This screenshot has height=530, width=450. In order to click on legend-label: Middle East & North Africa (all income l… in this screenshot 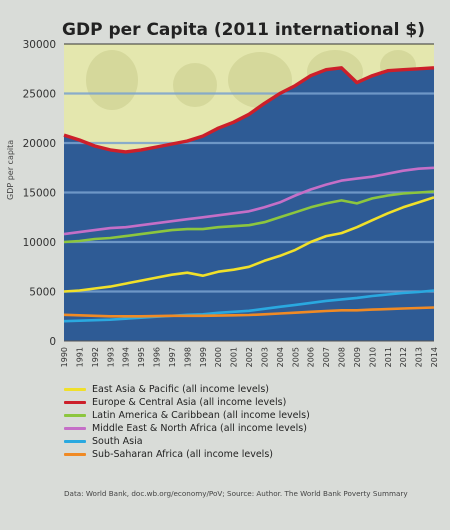, I will do `click(199, 428)`.